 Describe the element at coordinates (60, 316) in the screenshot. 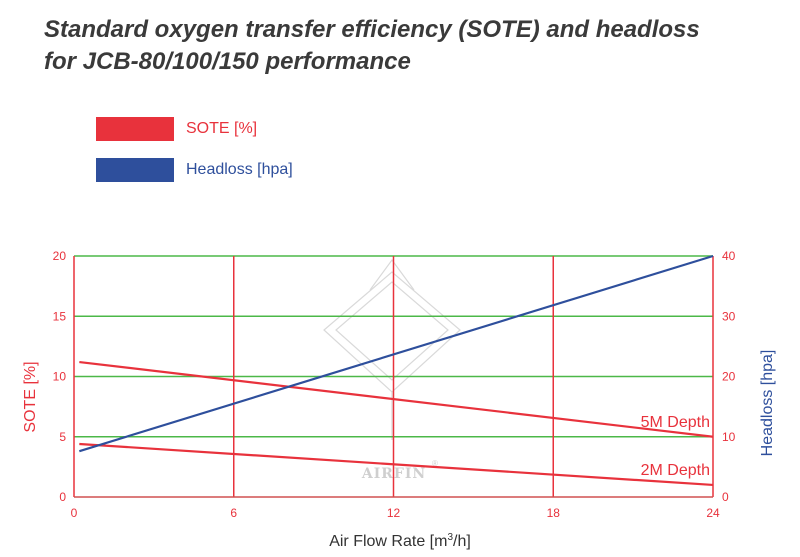

I see `y-left-tick-label: 15` at that location.